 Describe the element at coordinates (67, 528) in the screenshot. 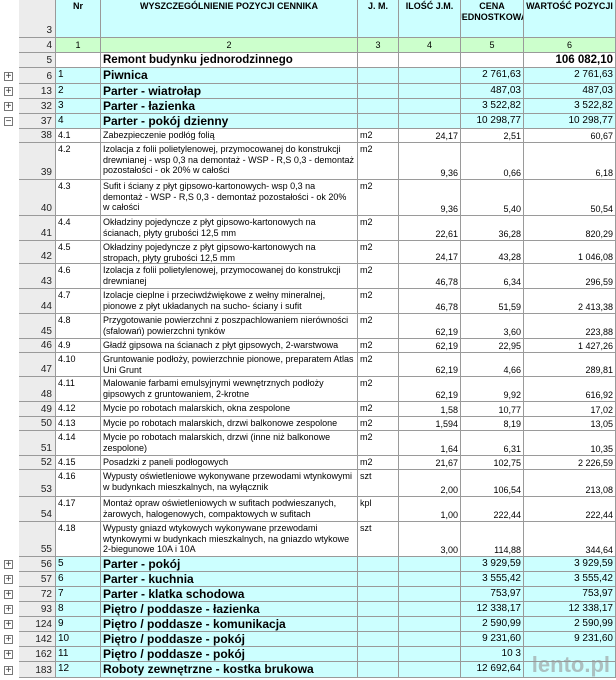

I see `cell-text: 4.18` at that location.